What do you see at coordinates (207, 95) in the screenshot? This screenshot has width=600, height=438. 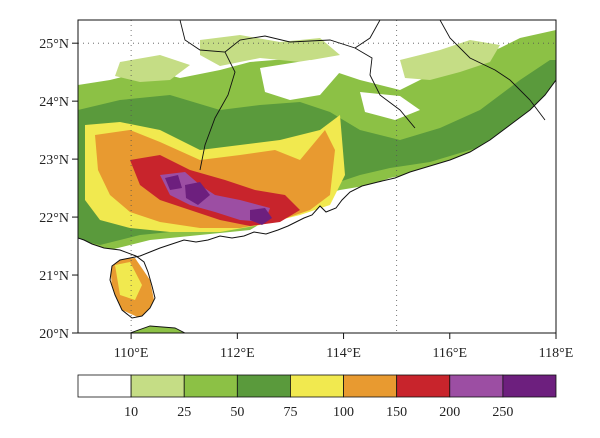 I see `province-boundary-guangxi` at bounding box center [207, 95].